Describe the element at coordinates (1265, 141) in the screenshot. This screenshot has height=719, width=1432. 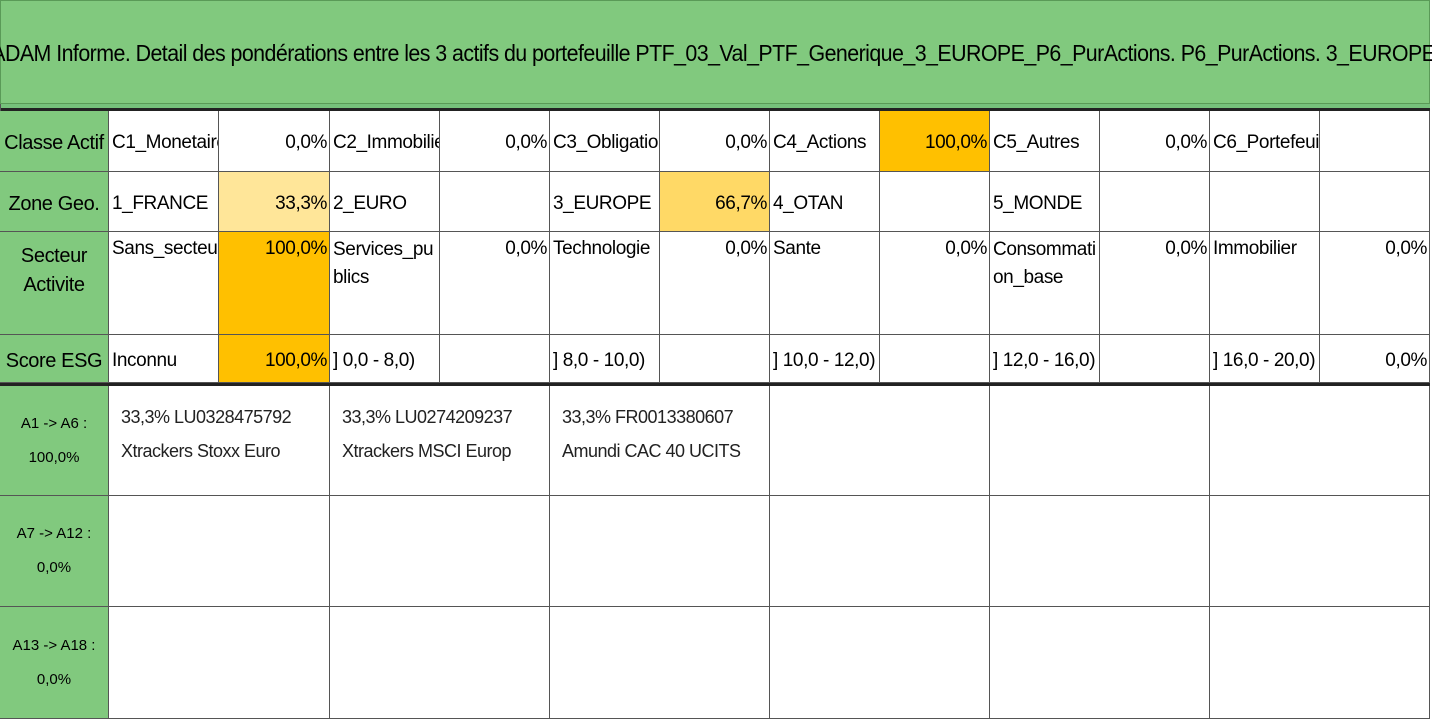
I see `classe-actif-name: C6_Portefeuill` at that location.